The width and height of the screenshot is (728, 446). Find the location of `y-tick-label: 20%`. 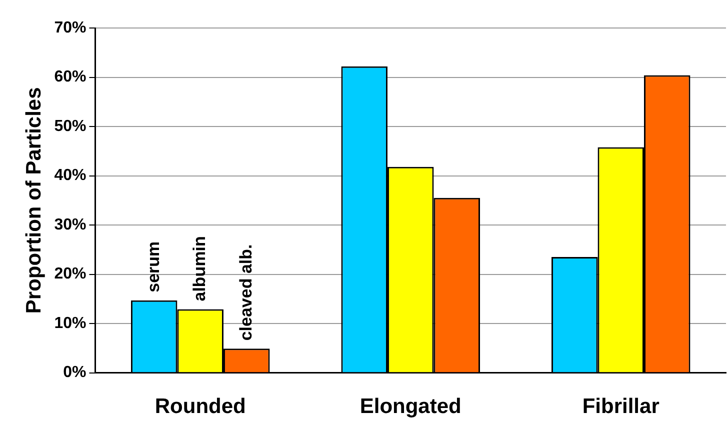

y-tick-label: 20% is located at coordinates (70, 274).